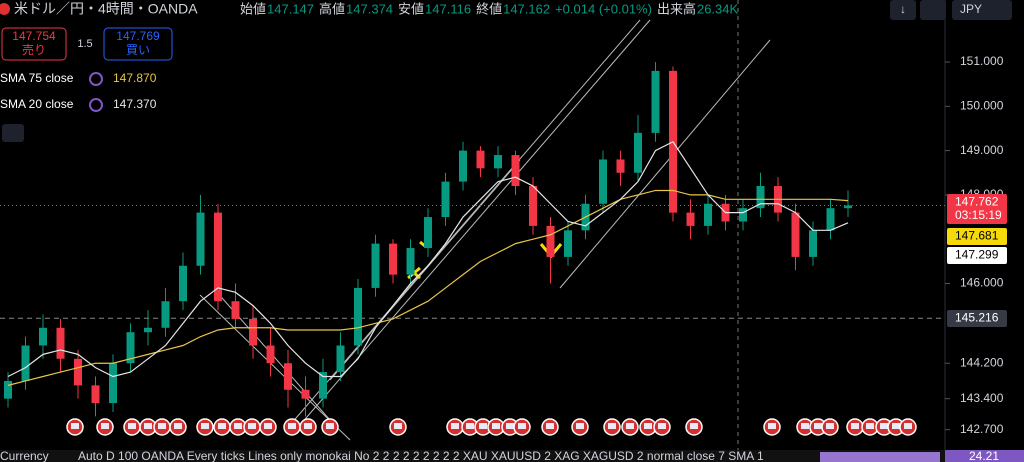 The width and height of the screenshot is (1024, 462). I want to click on sell-button, so click(34, 44).